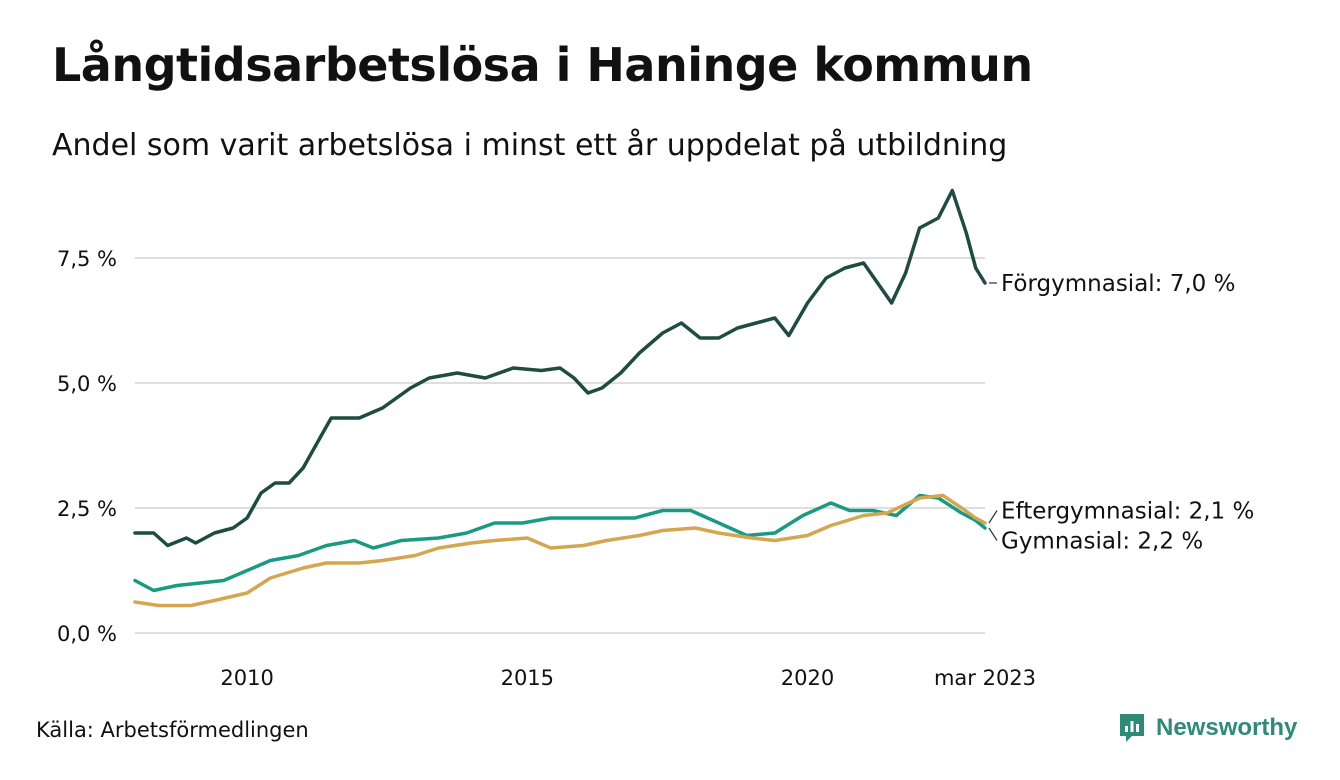 Image resolution: width=1340 pixels, height=780 pixels. What do you see at coordinates (1102, 542) in the screenshot?
I see `series-end-label: Gymnasial: 2,2 %` at bounding box center [1102, 542].